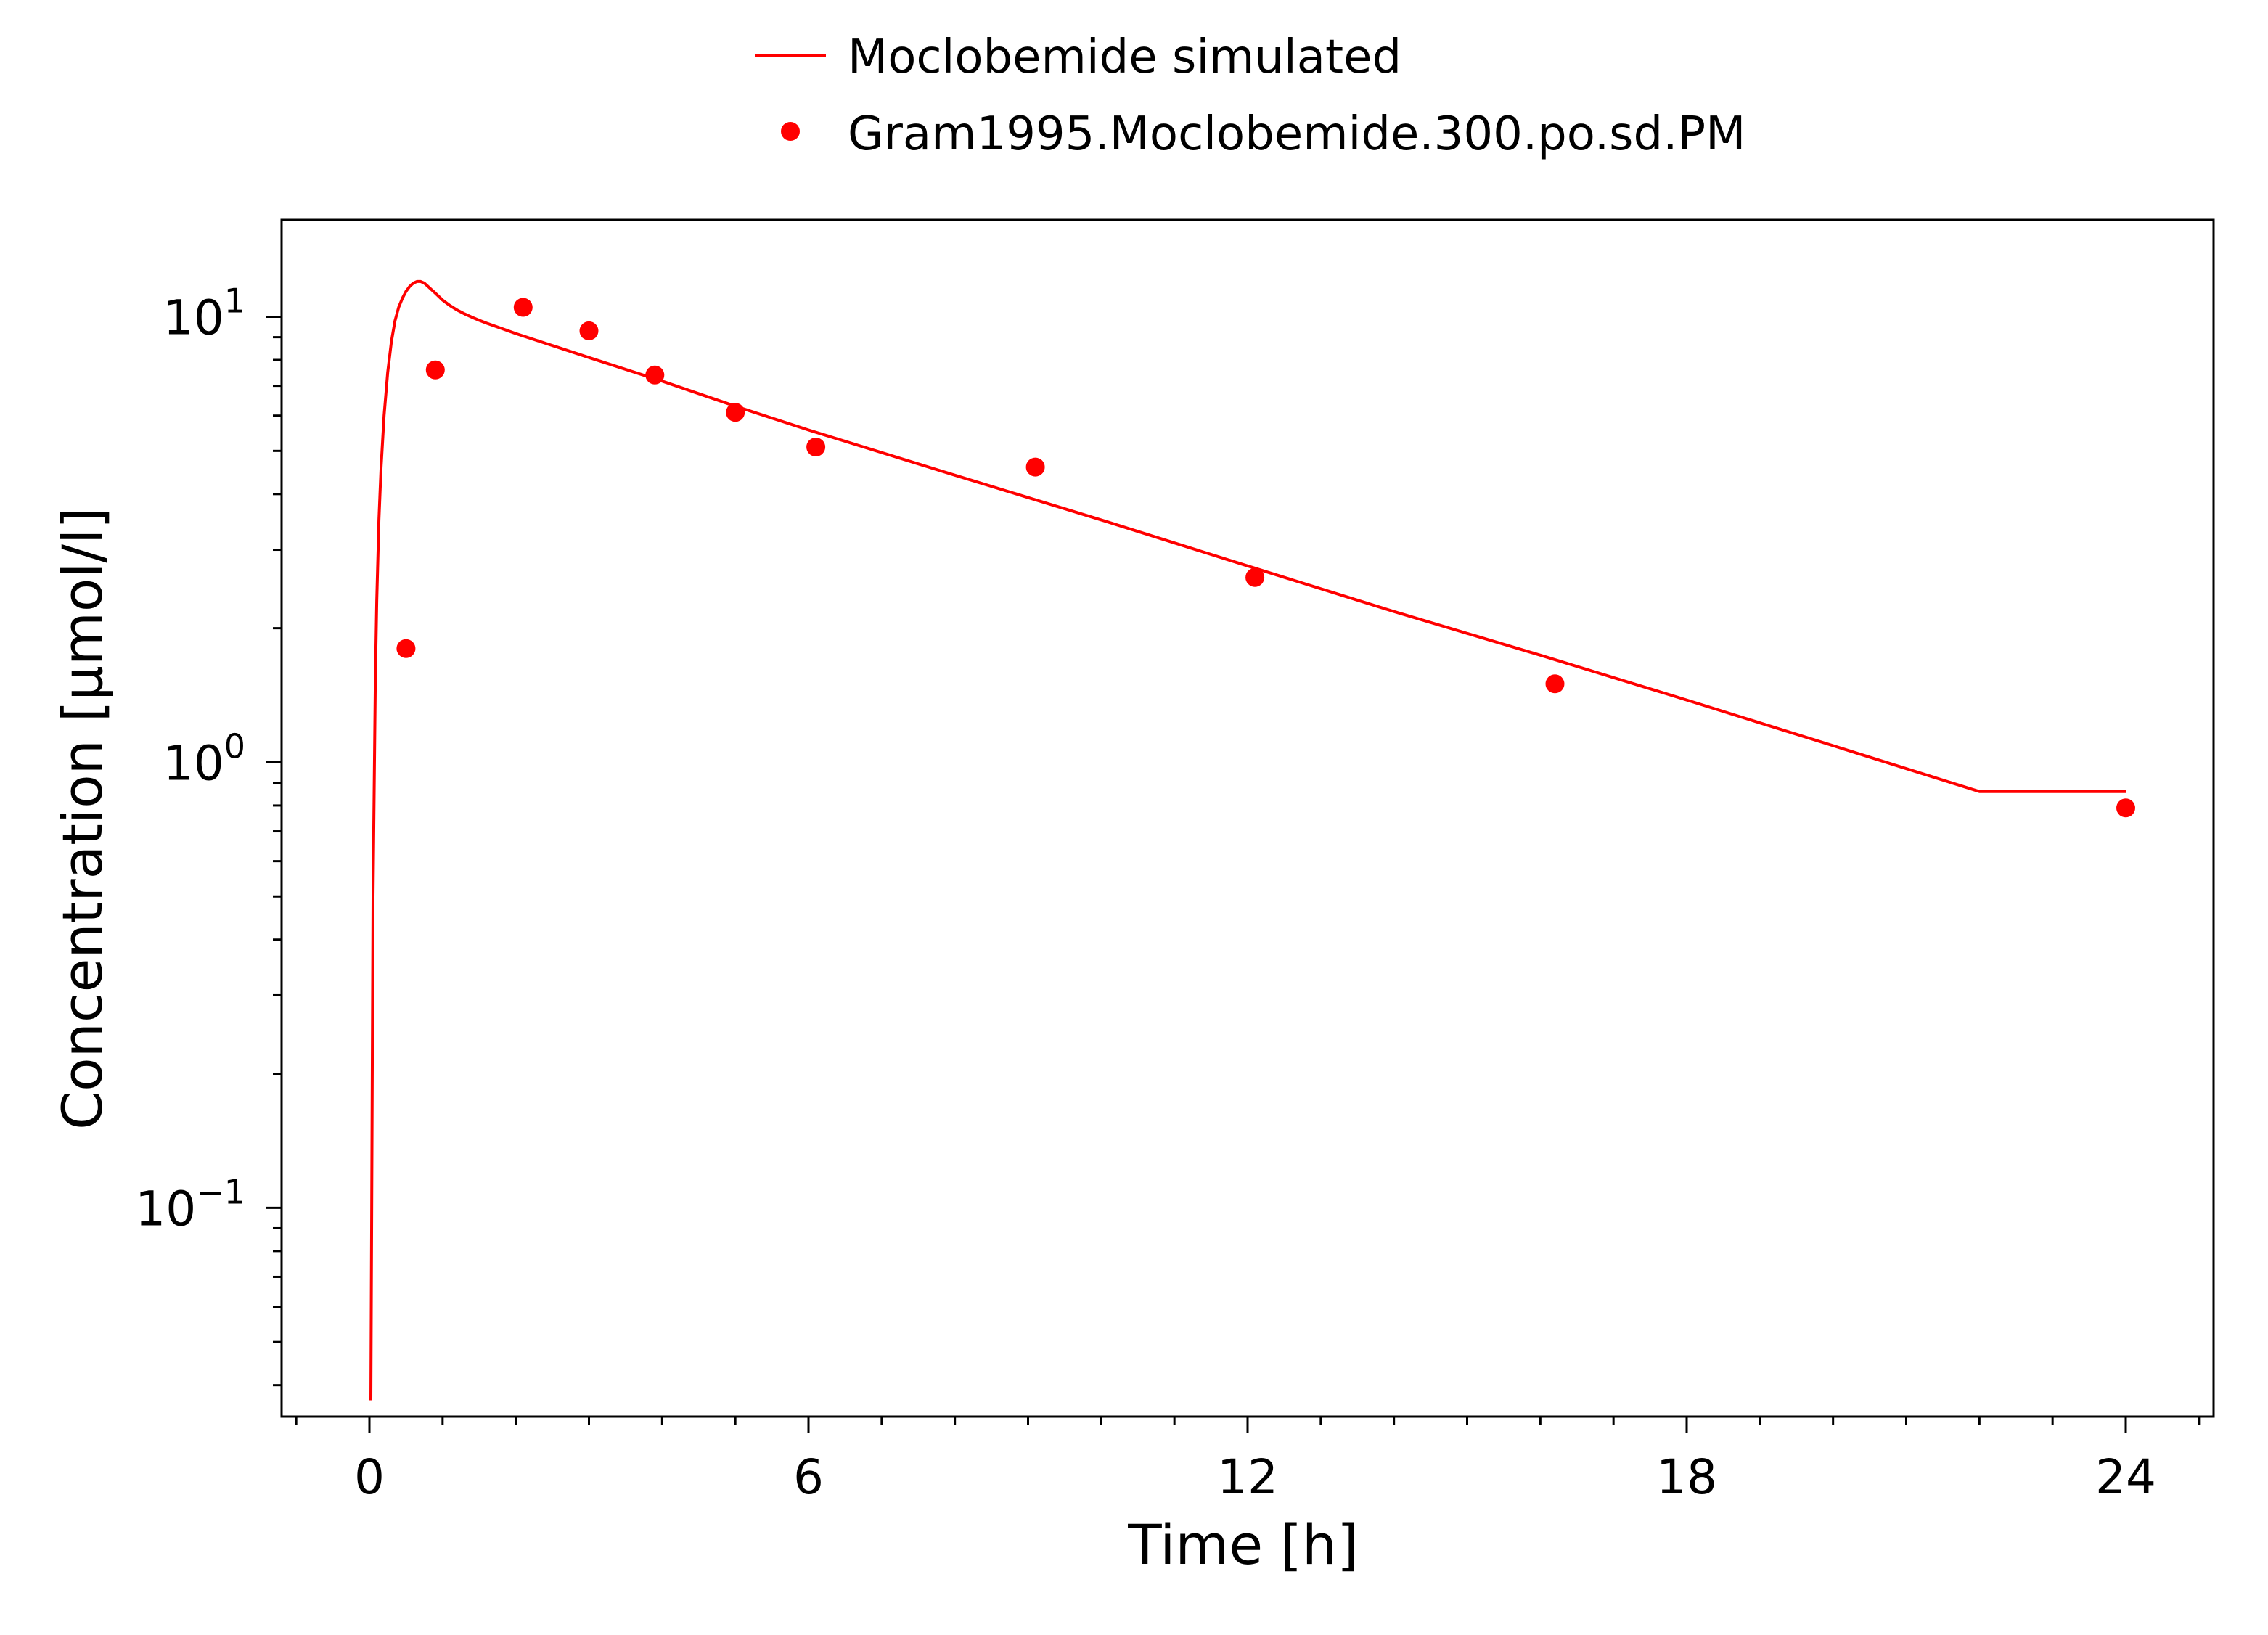 Image resolution: width=2268 pixels, height=1635 pixels. I want to click on x-axis-ticks: 0 6 12 18 24, so click(1248, 1461).